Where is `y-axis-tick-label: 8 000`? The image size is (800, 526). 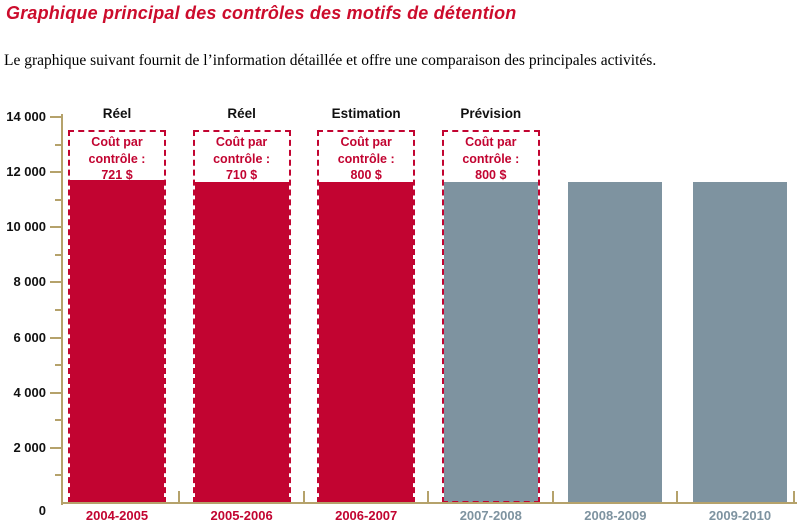
y-axis-tick-label: 8 000 is located at coordinates (29, 282).